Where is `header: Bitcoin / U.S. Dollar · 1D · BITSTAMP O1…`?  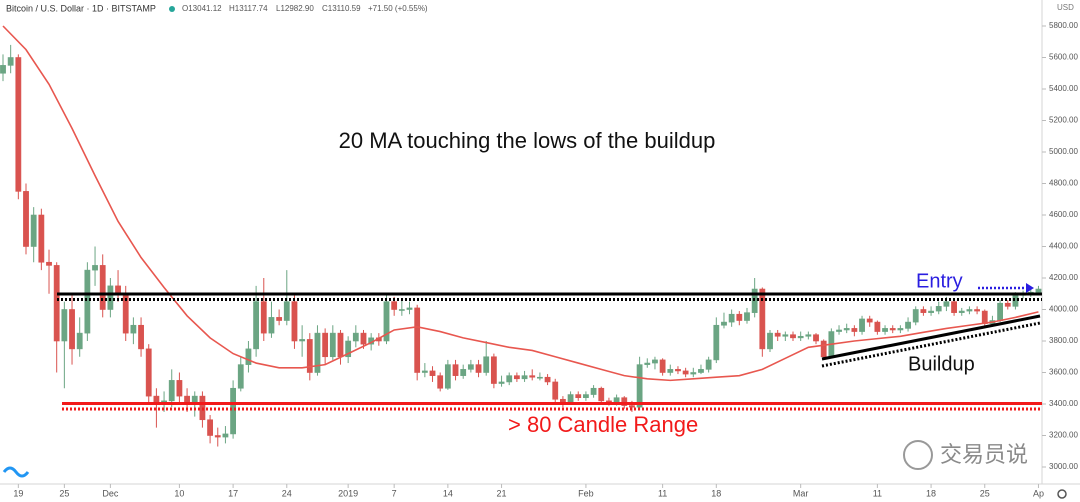
header: Bitcoin / U.S. Dollar · 1D · BITSTAMP O1… is located at coordinates (540, 8).